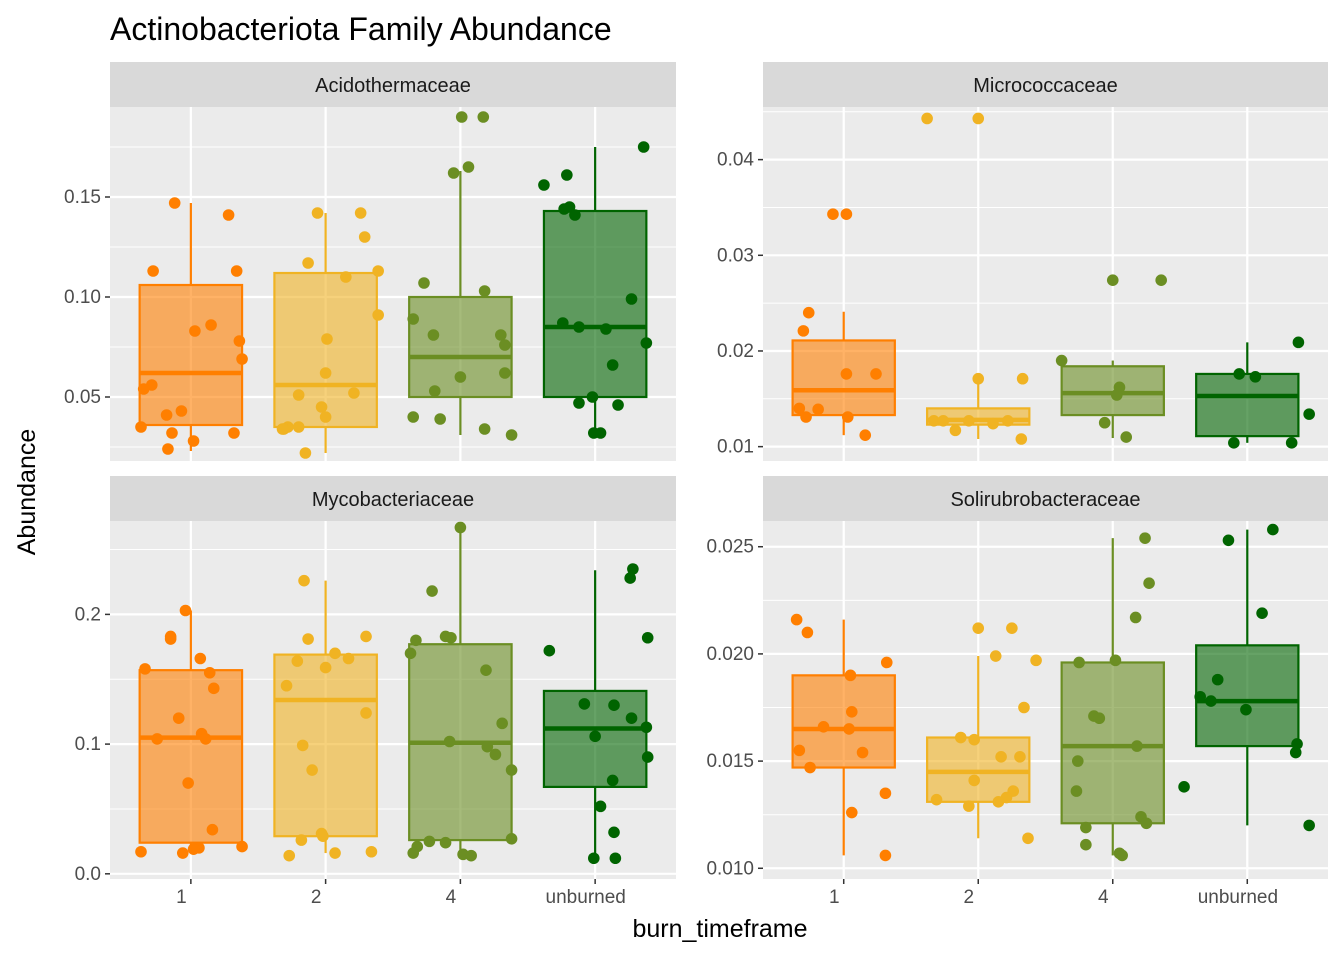  Describe the element at coordinates (730, 547) in the screenshot. I see `y-tick-label: 0.025` at that location.